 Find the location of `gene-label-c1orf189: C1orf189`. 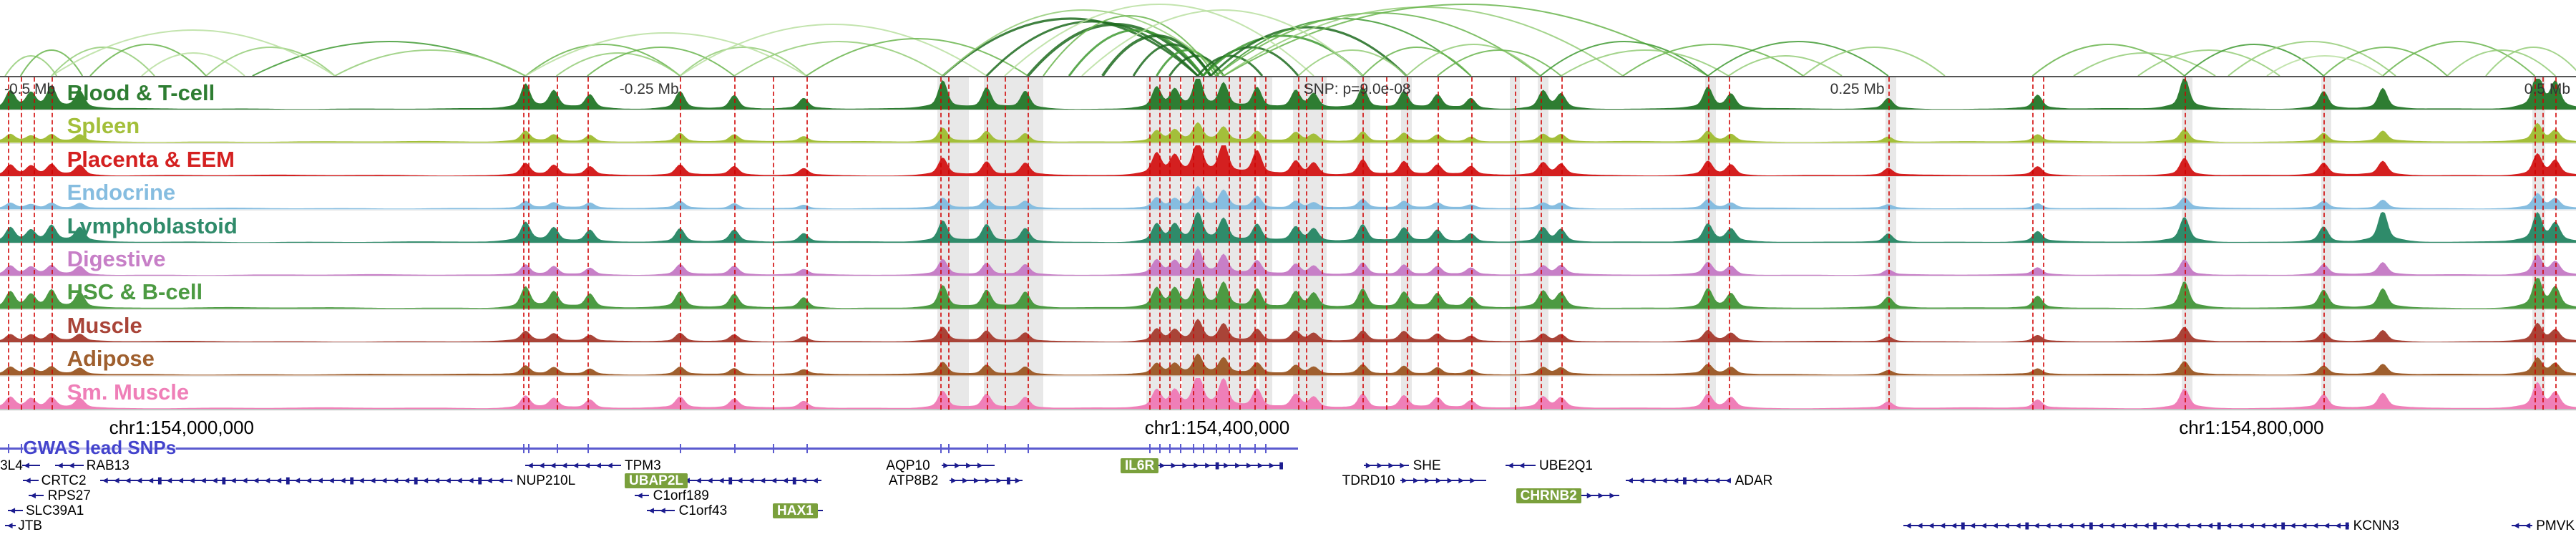

gene-label-c1orf189: C1orf189 is located at coordinates (681, 495).